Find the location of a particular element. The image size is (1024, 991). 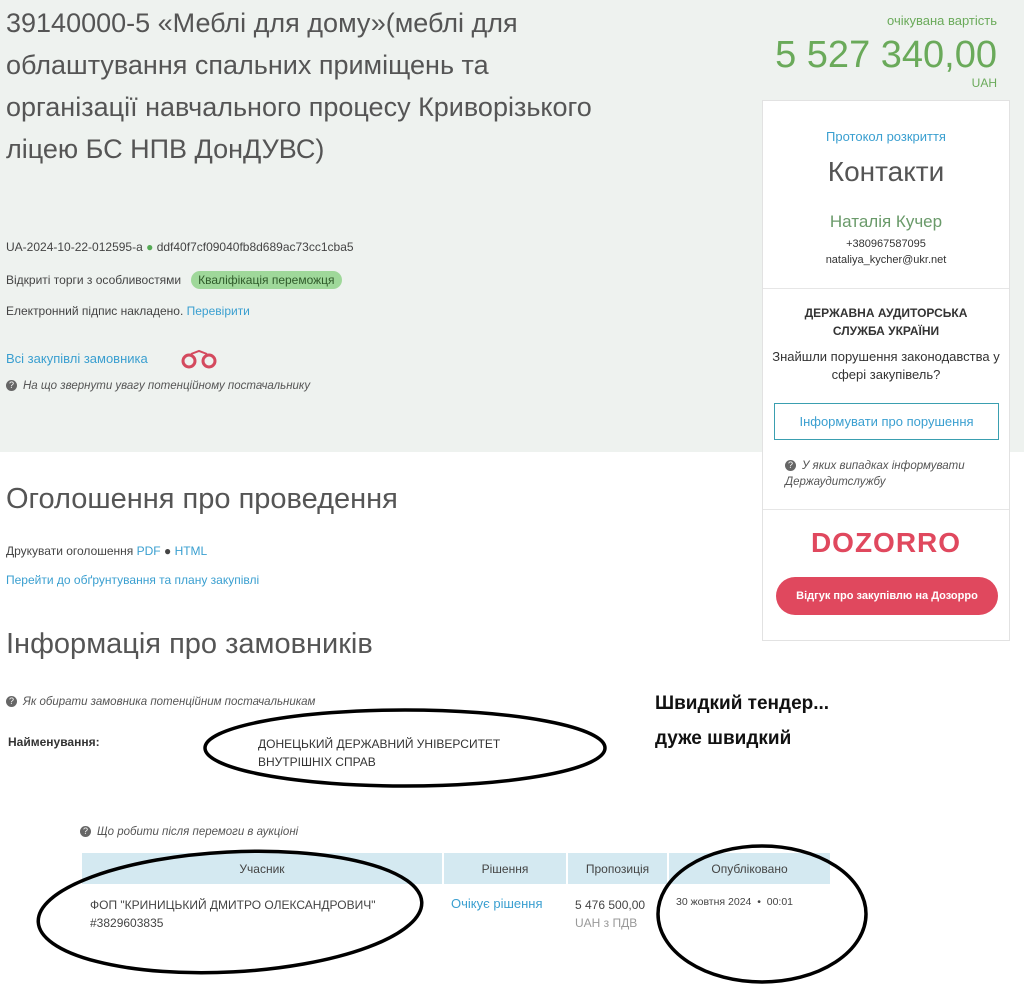

participant-name: ФОП "КРИНИЦЬКИЙ ДМИТРО ОЛЕКСАНДРОВИЧ" is located at coordinates (233, 905).